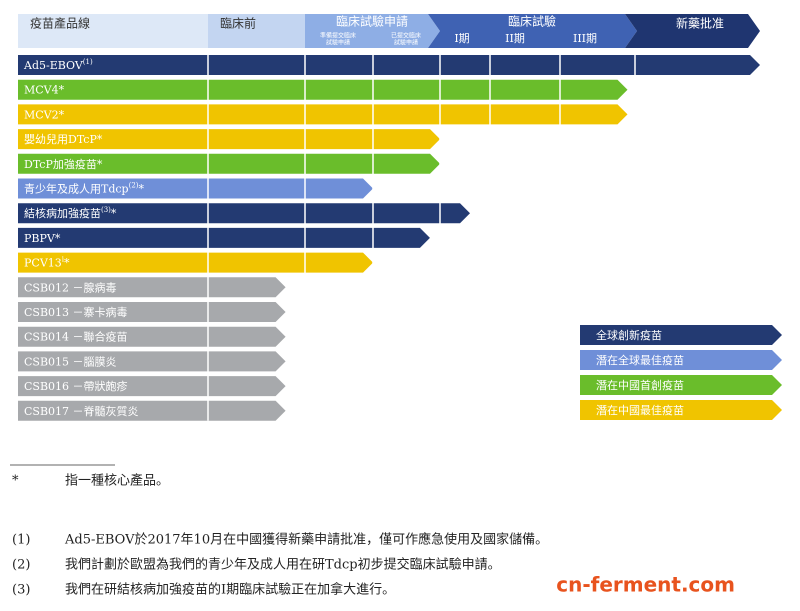 This screenshot has width=800, height=611. I want to click on product-name-text: CSB017 －脊髓灰質炎, so click(81, 411).